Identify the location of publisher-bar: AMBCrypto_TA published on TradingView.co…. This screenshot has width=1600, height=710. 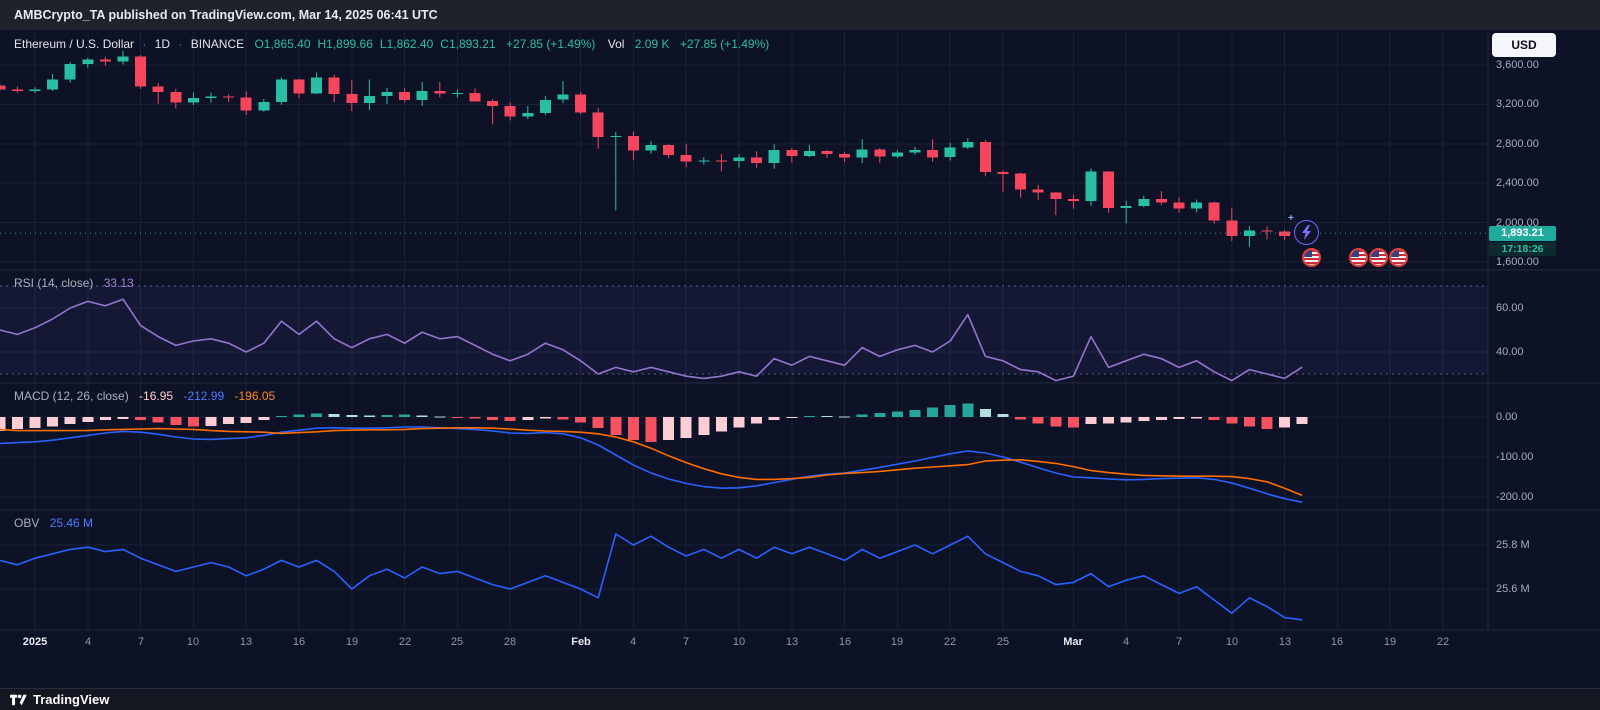
(800, 15).